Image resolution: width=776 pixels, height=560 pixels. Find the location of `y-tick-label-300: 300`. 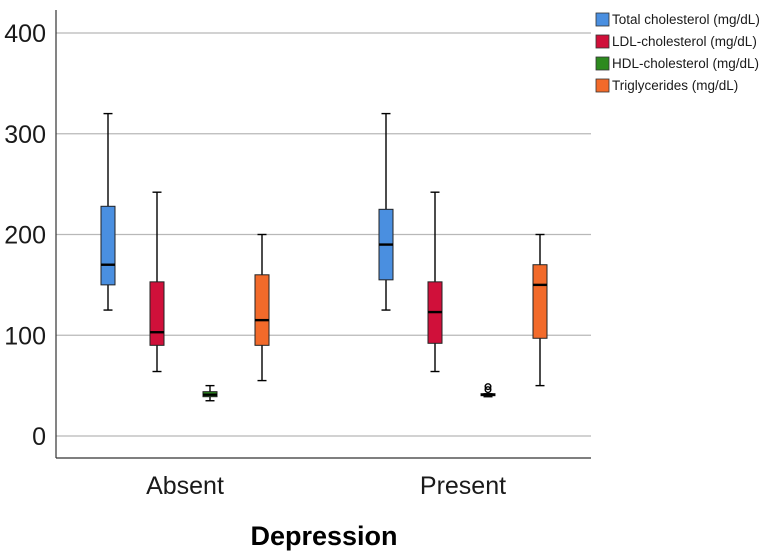

y-tick-label-300: 300 is located at coordinates (25, 135).